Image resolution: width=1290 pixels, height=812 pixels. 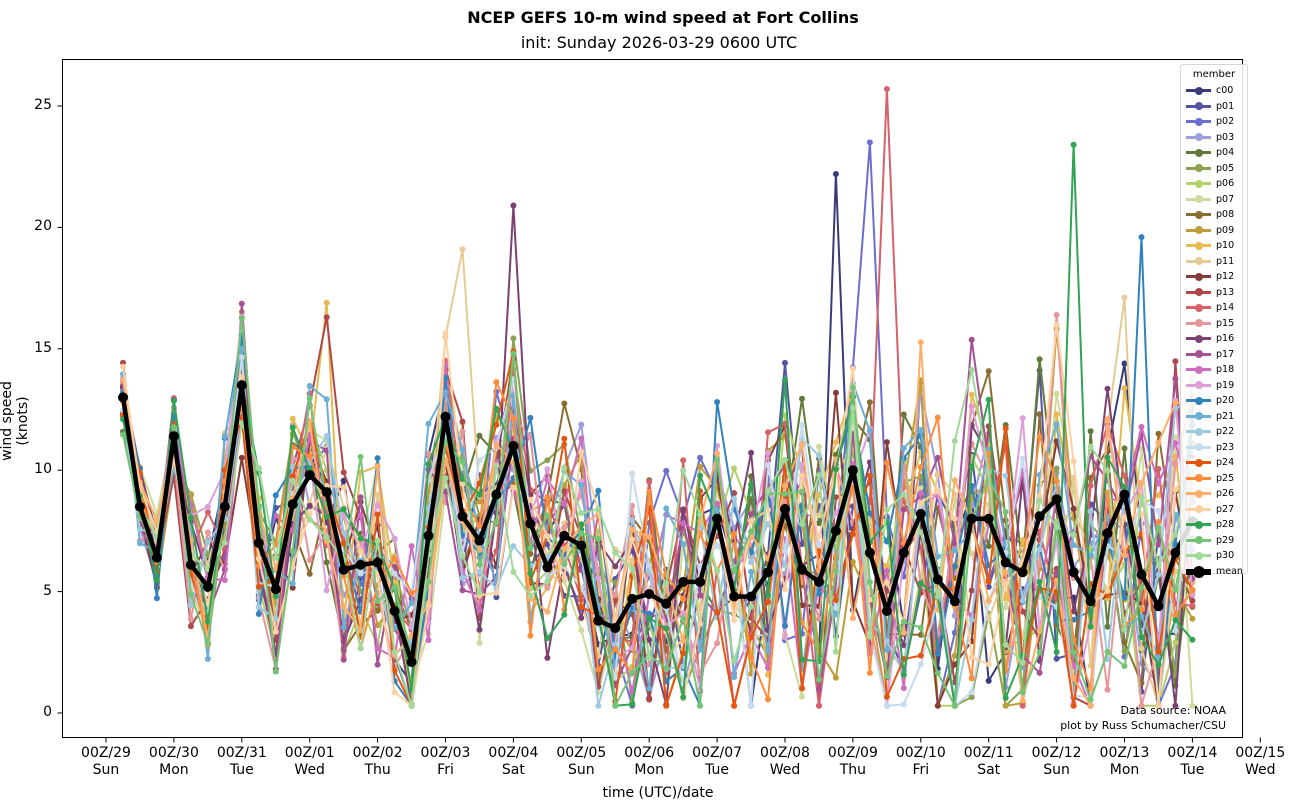 I want to click on member-point-p01, so click(x=802, y=544).